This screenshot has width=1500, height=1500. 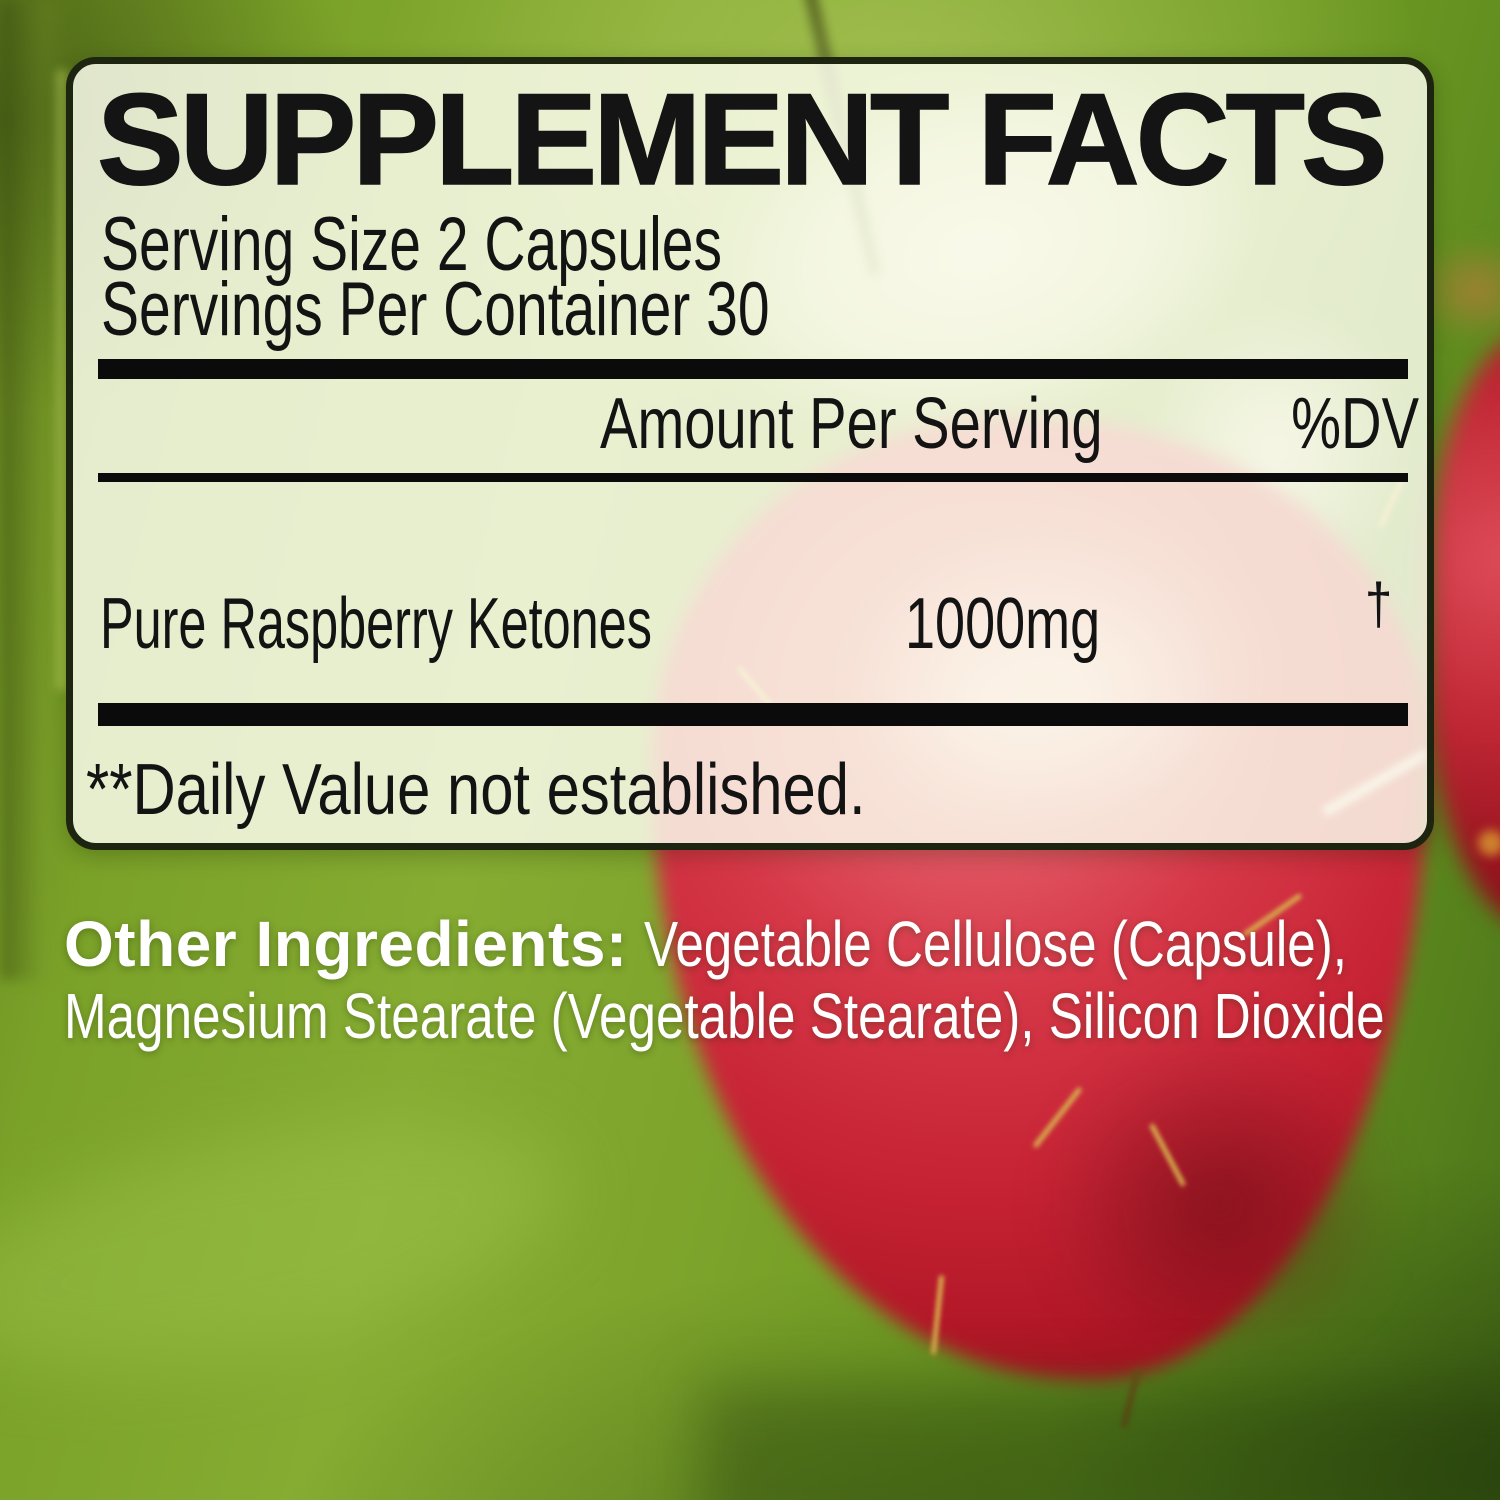 What do you see at coordinates (62, 380) in the screenshot?
I see `left-edge-light` at bounding box center [62, 380].